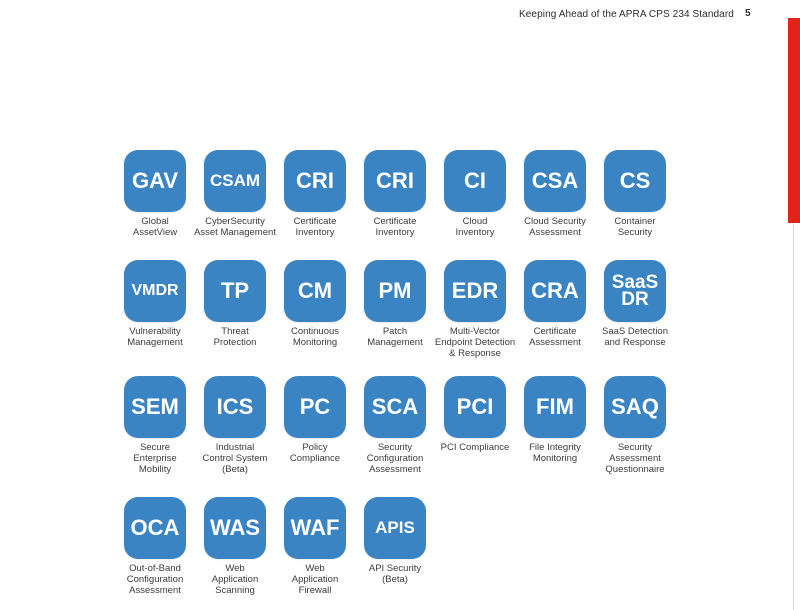 The width and height of the screenshot is (800, 610). I want to click on app-tile: VMDR Vulnerability Management, so click(155, 304).